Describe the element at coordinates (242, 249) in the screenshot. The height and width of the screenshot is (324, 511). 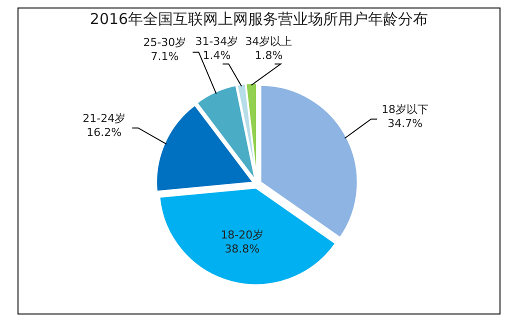
I see `data-label: 38.8%` at that location.